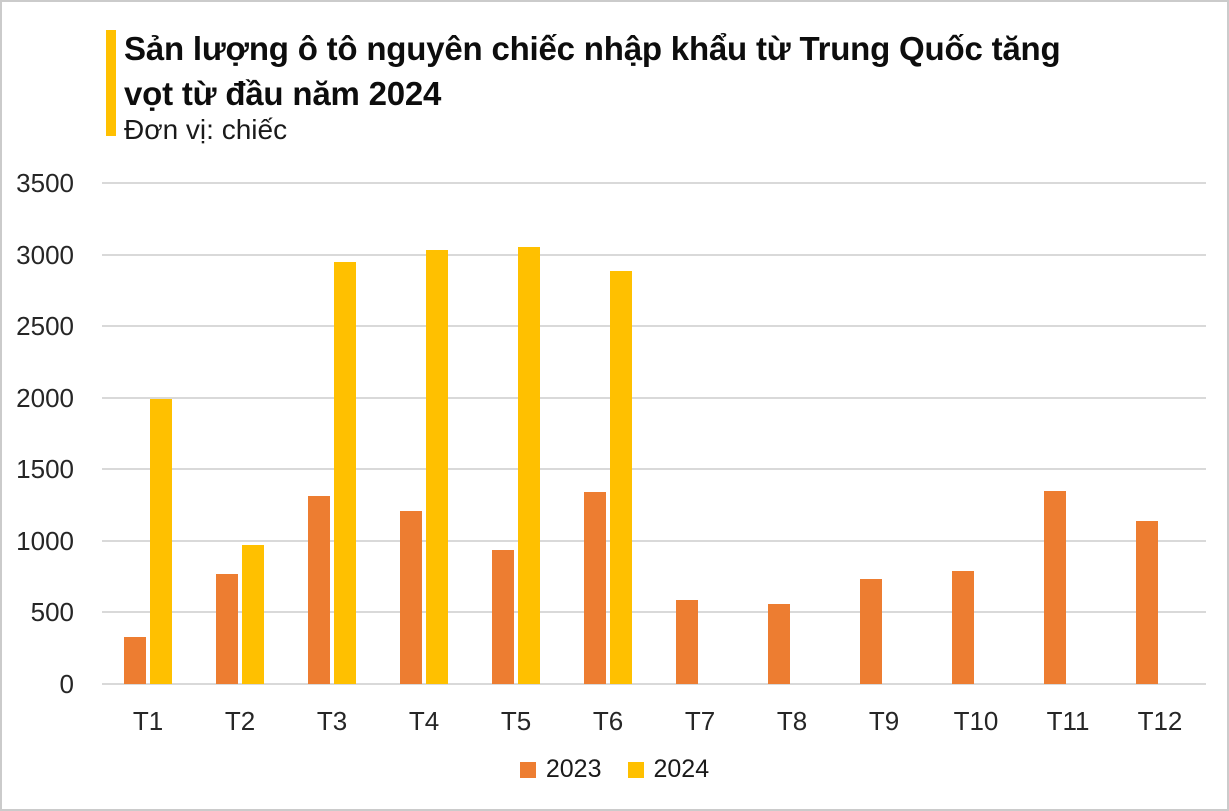  I want to click on legend-item-2023: 2023, so click(560, 769).